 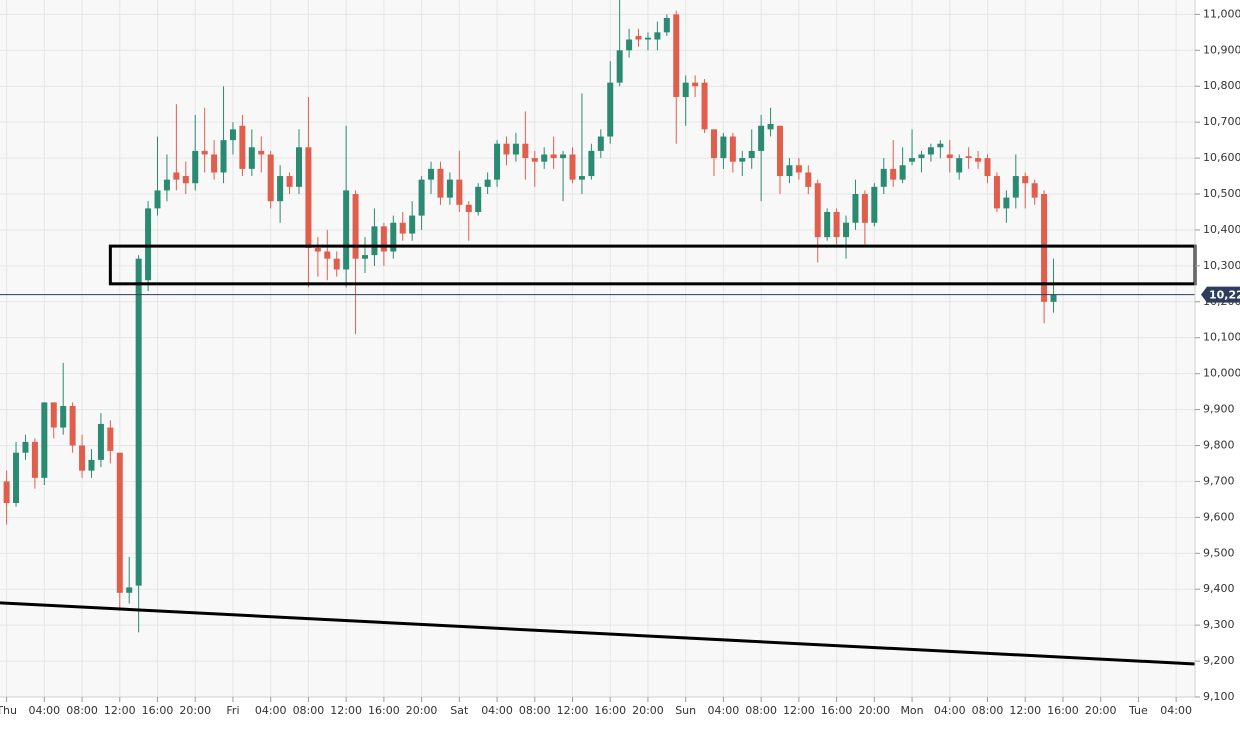 What do you see at coordinates (1219, 445) in the screenshot?
I see `y-tick-label: 9,800` at bounding box center [1219, 445].